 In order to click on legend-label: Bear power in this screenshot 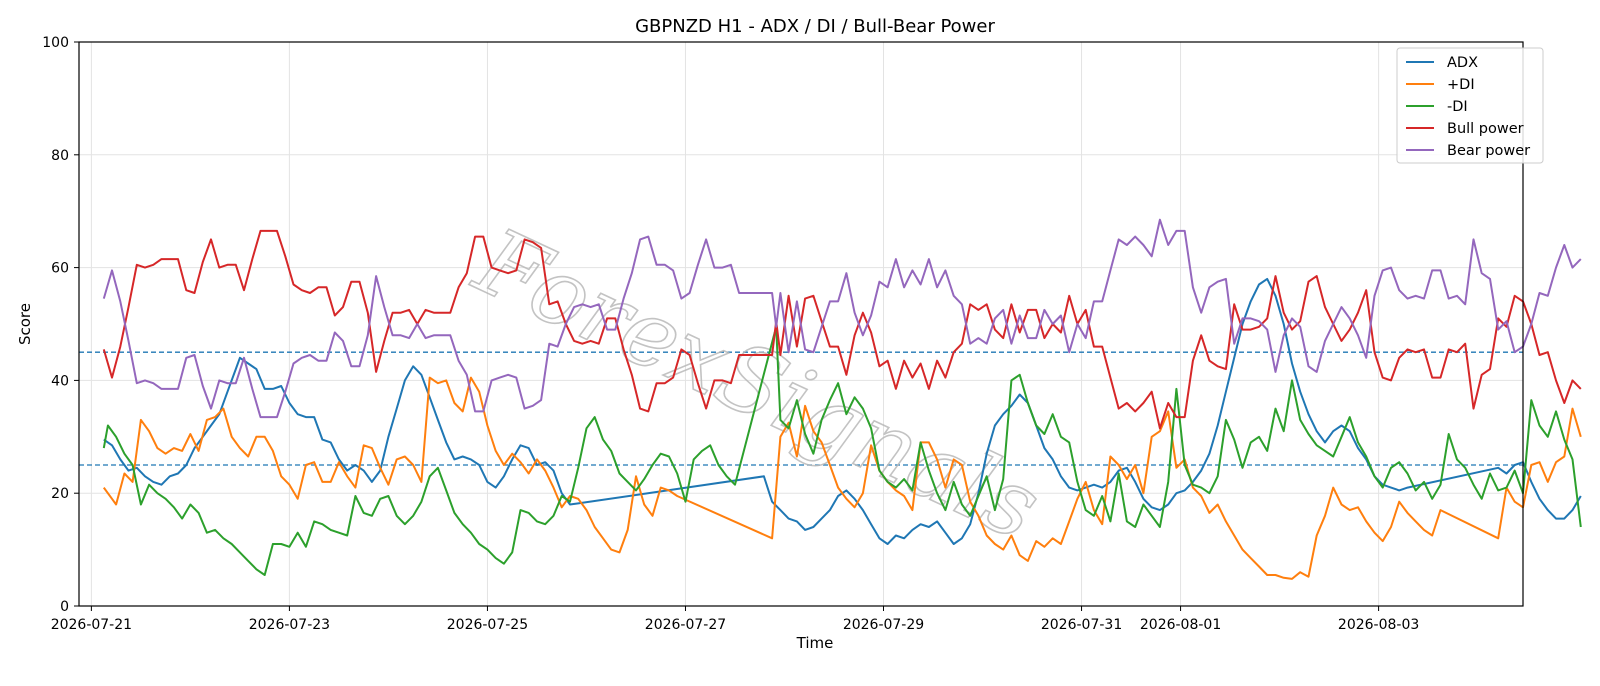, I will do `click(1488, 151)`.